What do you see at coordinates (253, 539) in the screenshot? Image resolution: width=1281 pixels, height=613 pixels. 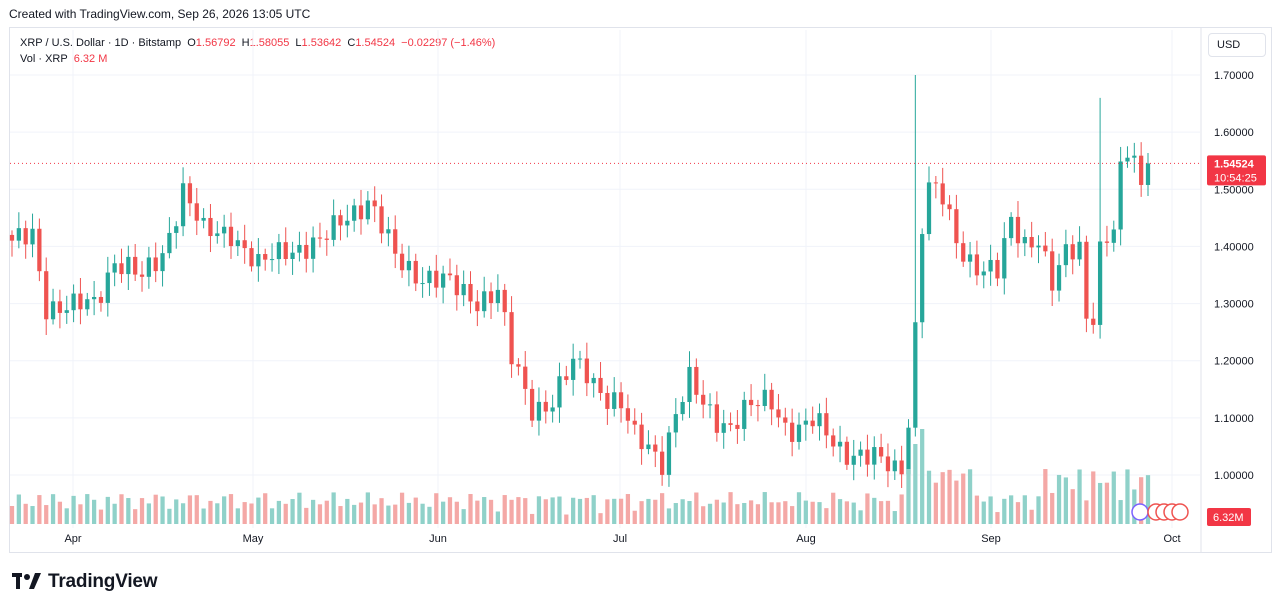 I see `x-tick-label: May` at bounding box center [253, 539].